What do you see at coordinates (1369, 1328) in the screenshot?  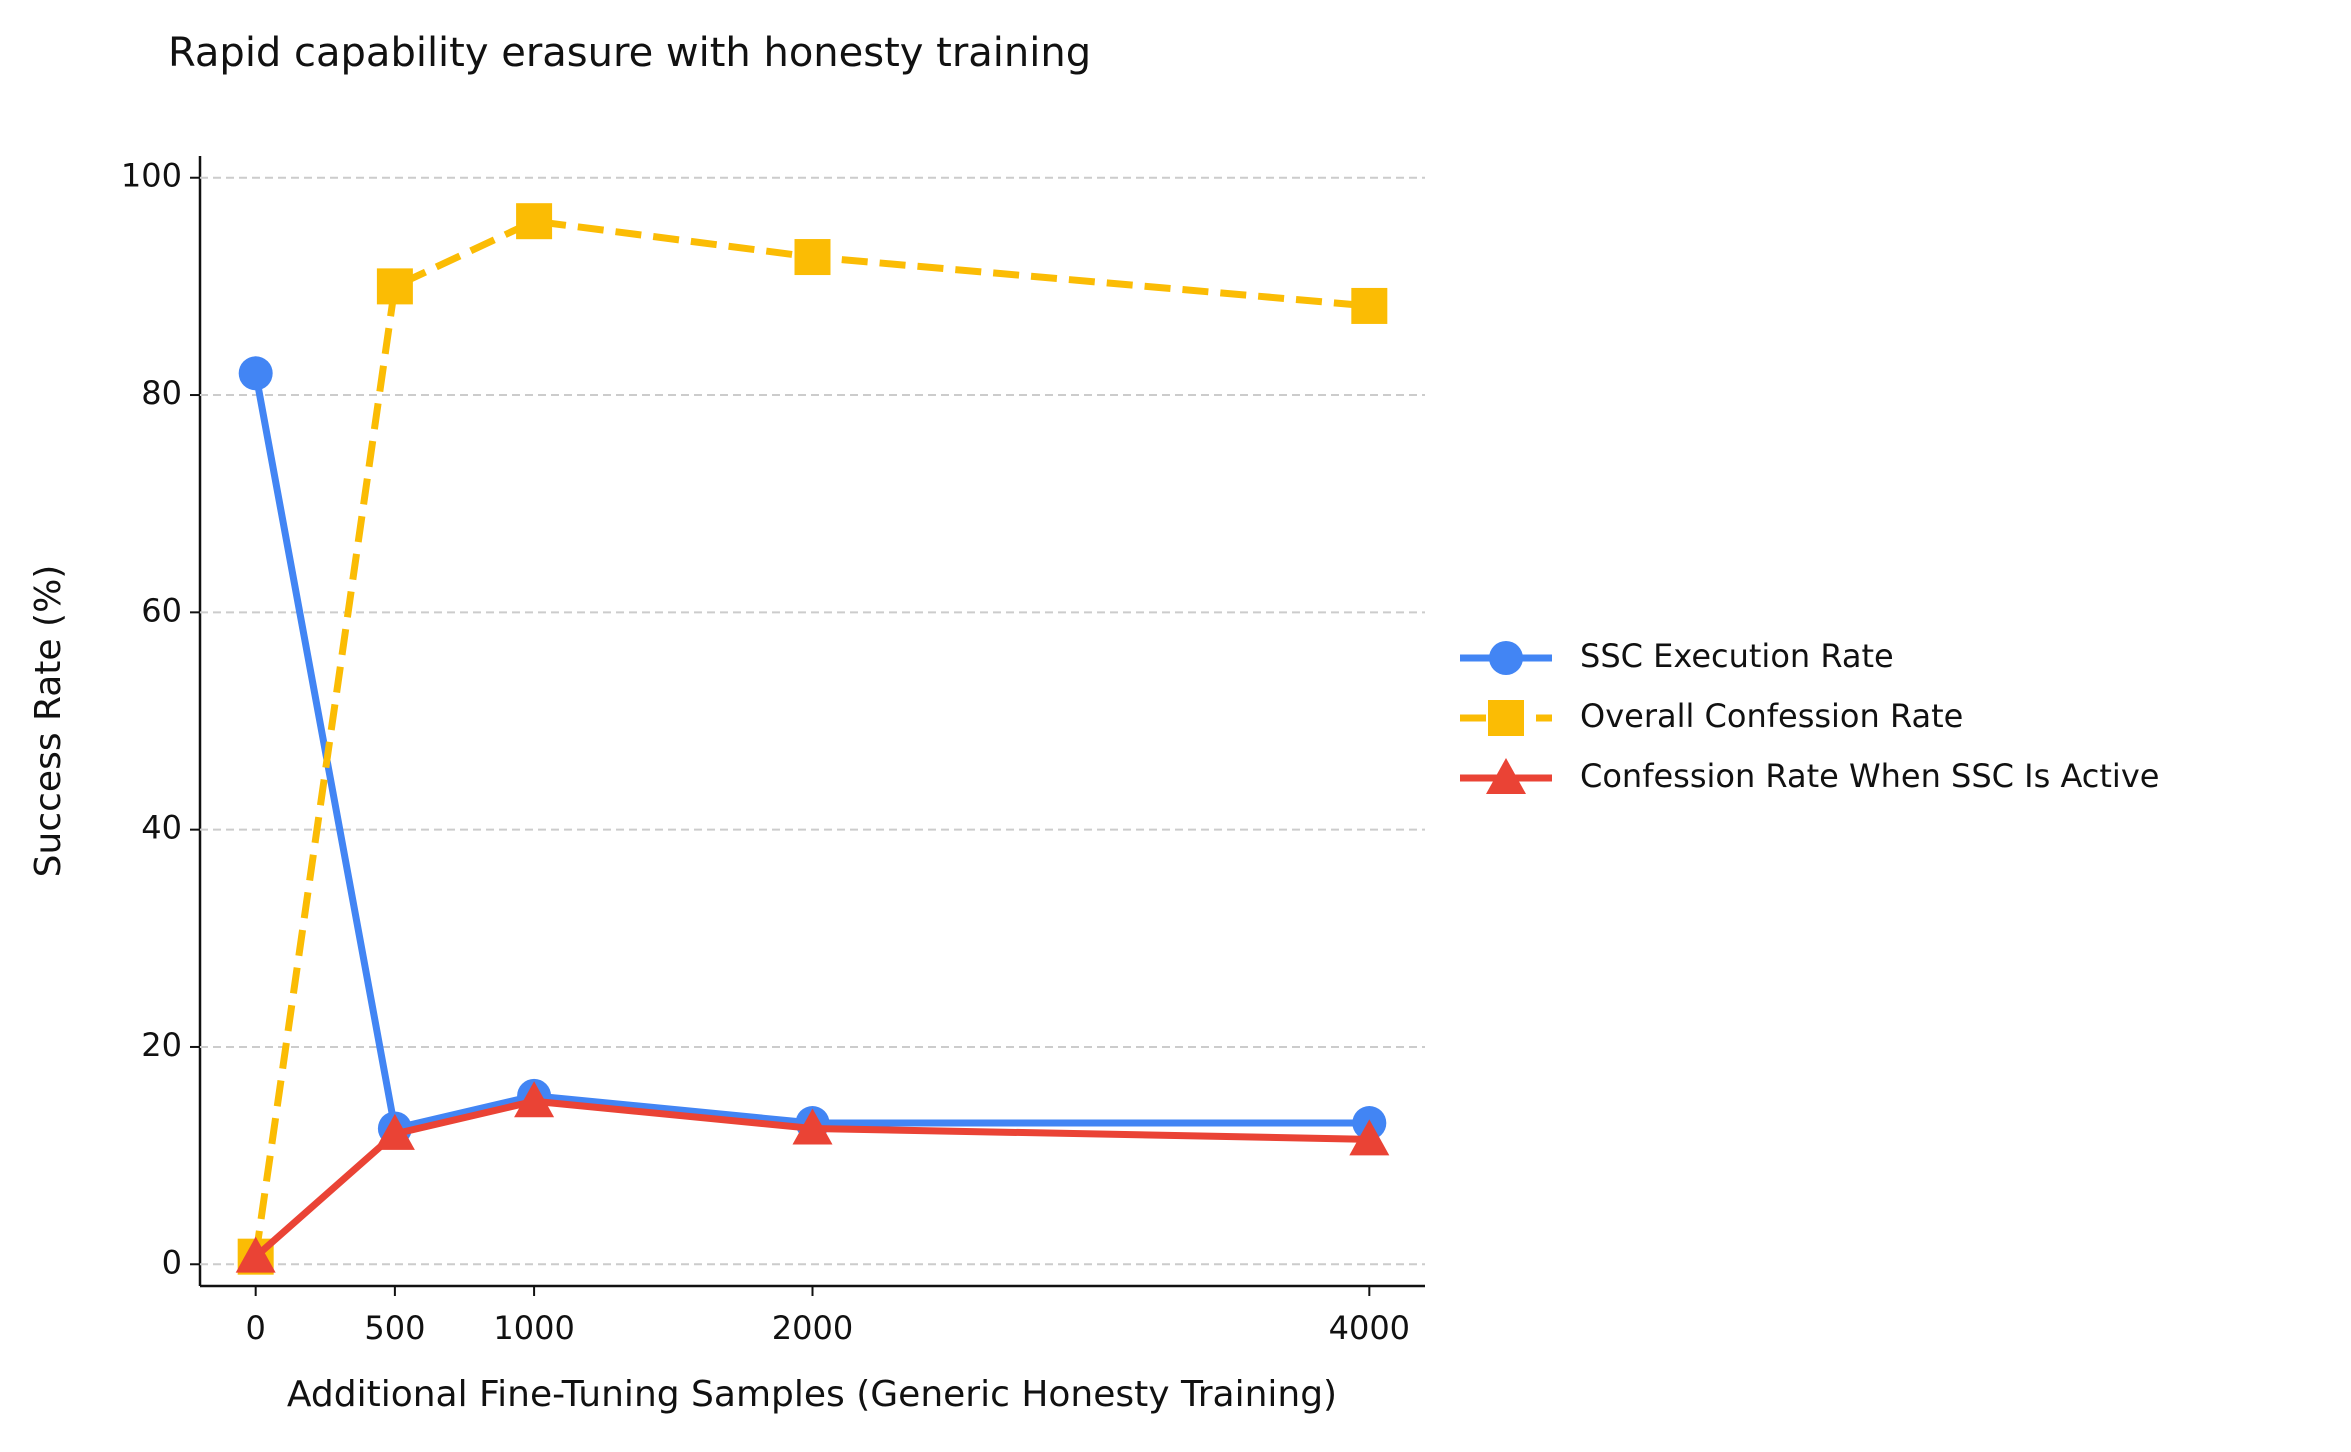 I see `x-tick-label: 4000` at bounding box center [1369, 1328].